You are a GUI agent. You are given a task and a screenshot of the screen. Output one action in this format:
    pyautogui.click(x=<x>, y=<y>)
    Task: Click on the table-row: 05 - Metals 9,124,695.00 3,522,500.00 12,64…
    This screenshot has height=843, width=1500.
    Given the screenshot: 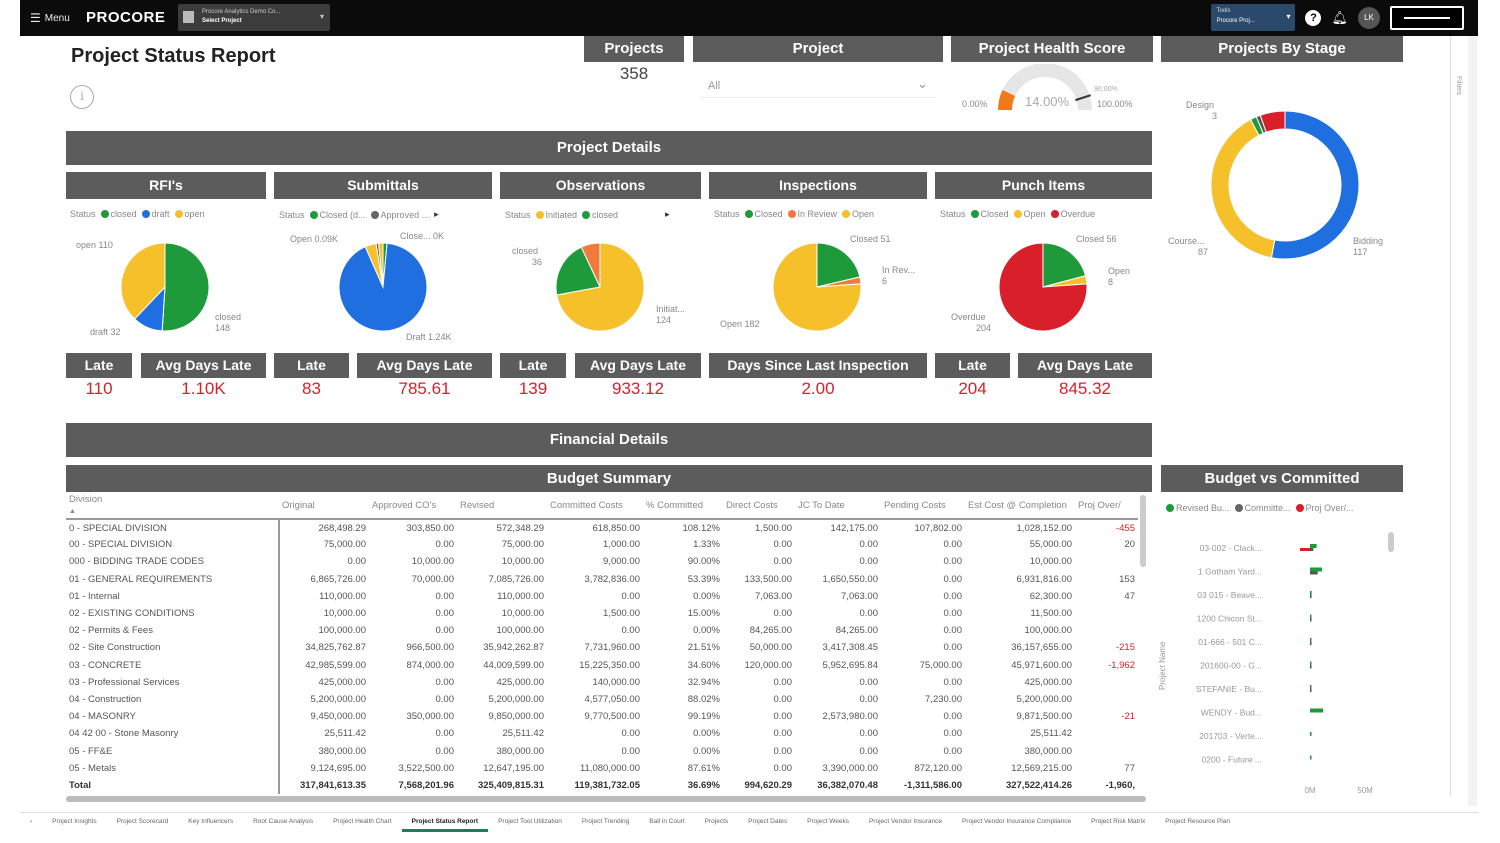 What is the action you would take?
    pyautogui.click(x=602, y=768)
    